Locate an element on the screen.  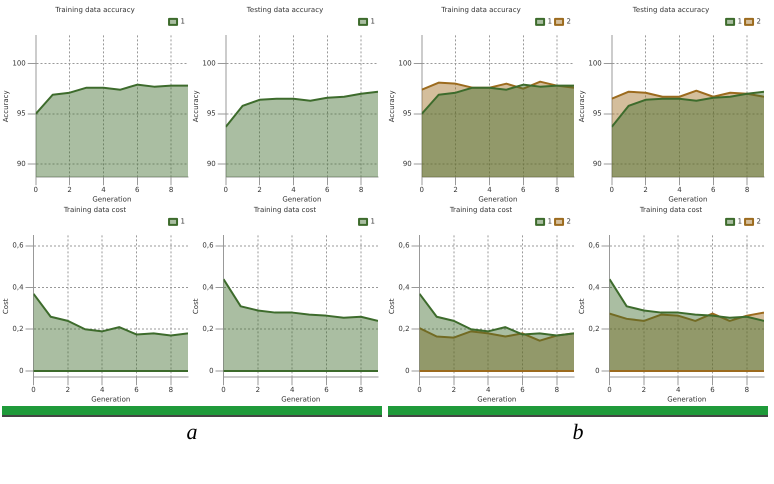
text: b is located at coordinates (578, 431).